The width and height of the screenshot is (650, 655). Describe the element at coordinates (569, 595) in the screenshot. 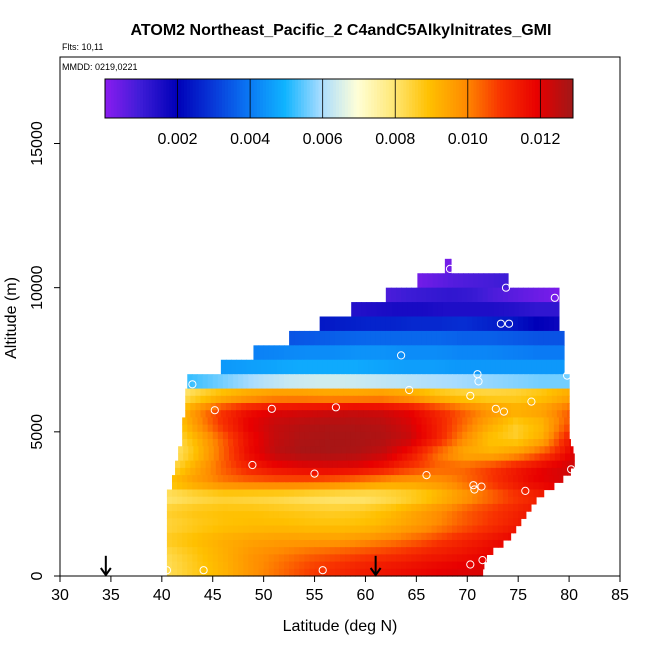

I see `x-tick-label: 80` at that location.